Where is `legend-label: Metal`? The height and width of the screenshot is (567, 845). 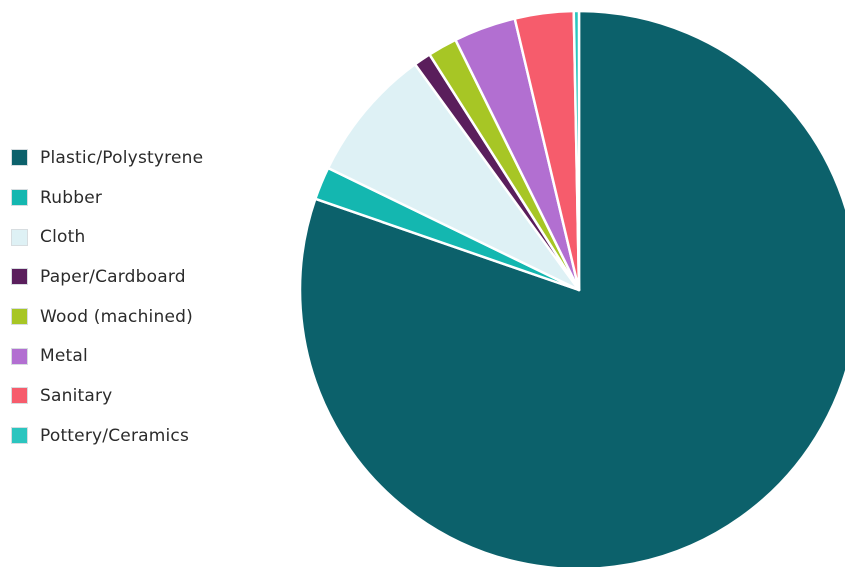
legend-label: Metal is located at coordinates (64, 356).